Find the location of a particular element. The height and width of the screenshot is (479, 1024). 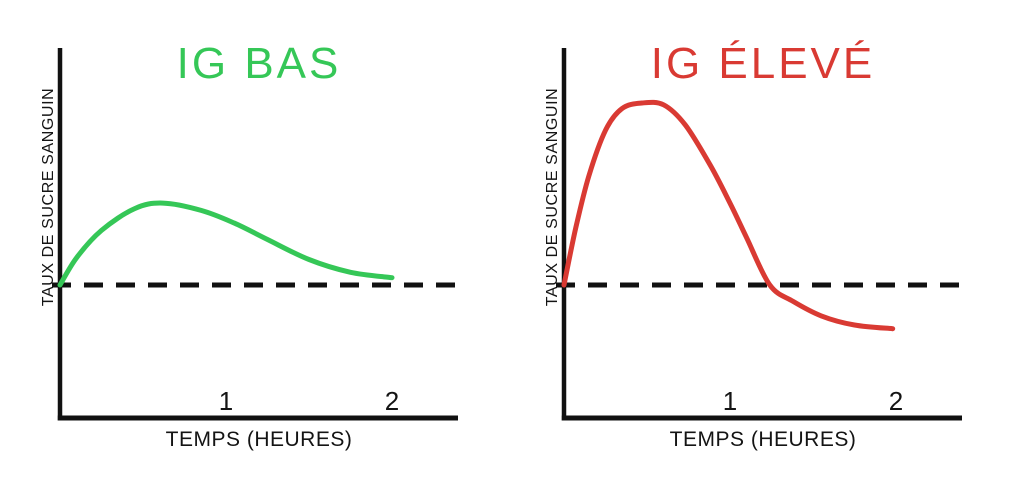

glucose-curve is located at coordinates (226, 244).